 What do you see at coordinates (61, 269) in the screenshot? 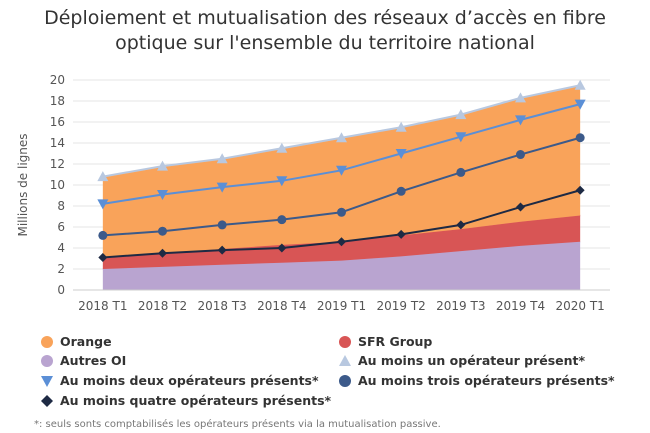
I see `y-tick-label: 2` at bounding box center [61, 269].